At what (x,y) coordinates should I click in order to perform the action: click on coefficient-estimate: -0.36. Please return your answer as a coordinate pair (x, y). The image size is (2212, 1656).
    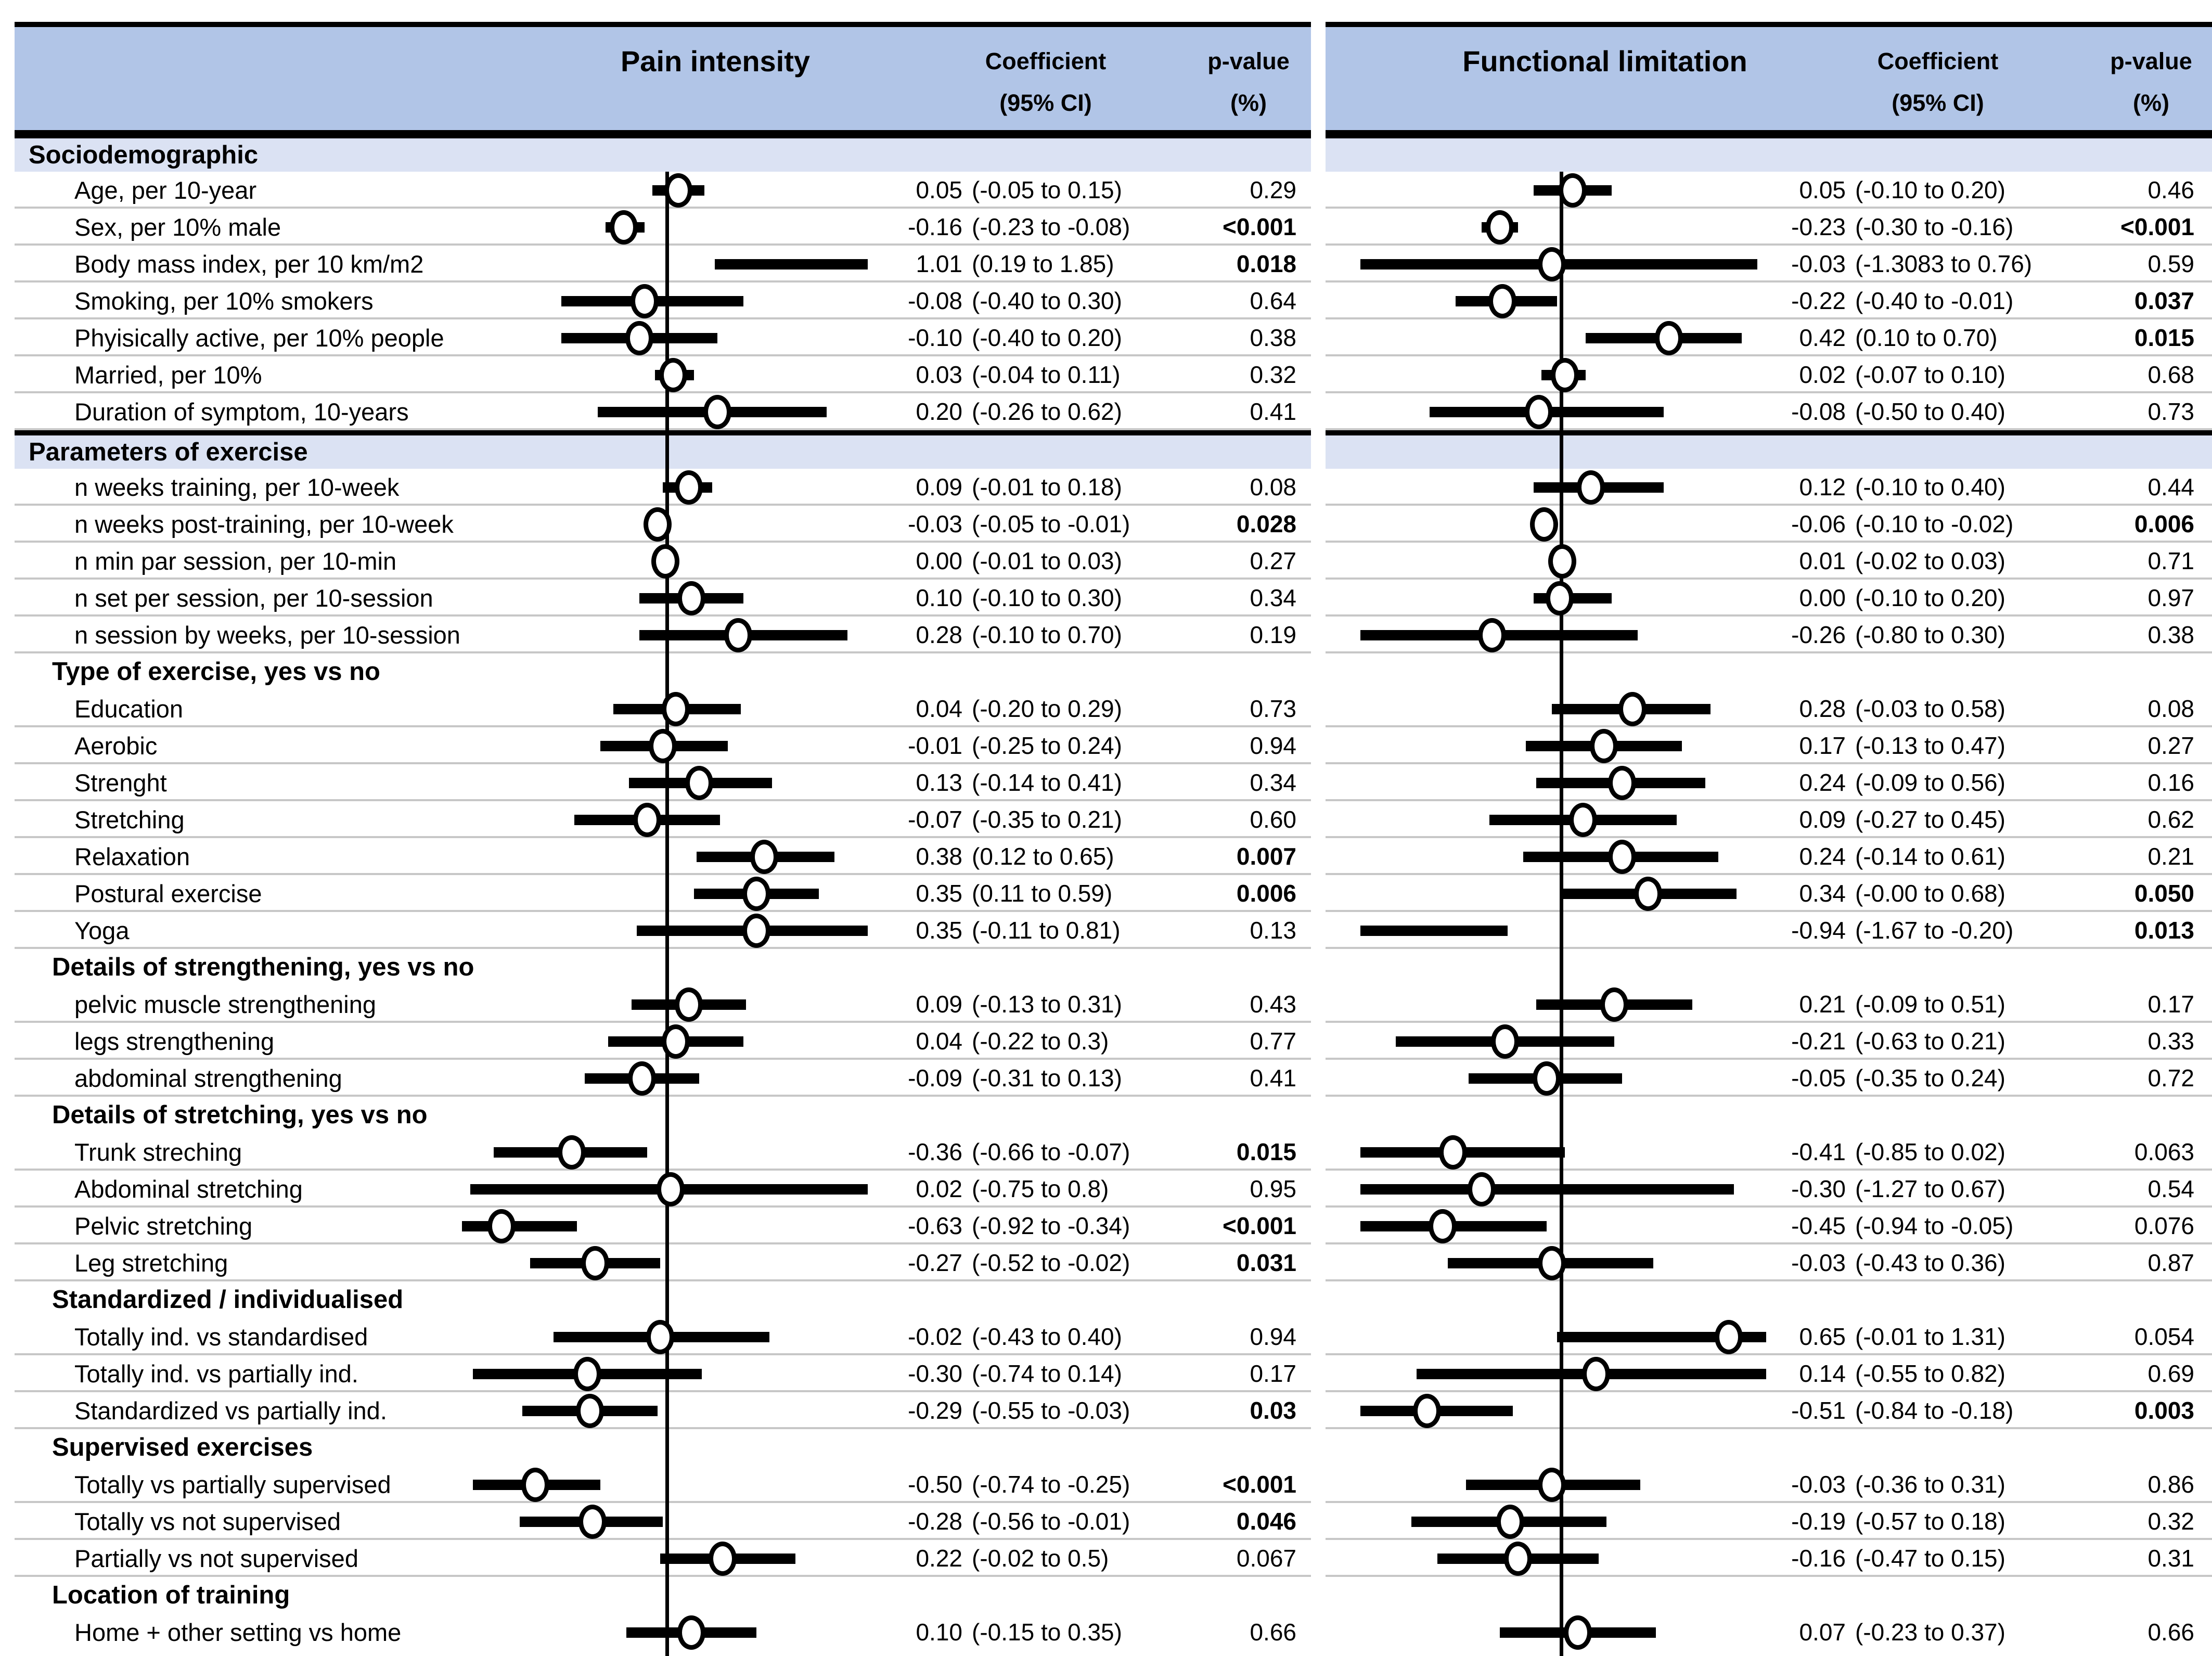
    Looking at the image, I should click on (935, 1151).